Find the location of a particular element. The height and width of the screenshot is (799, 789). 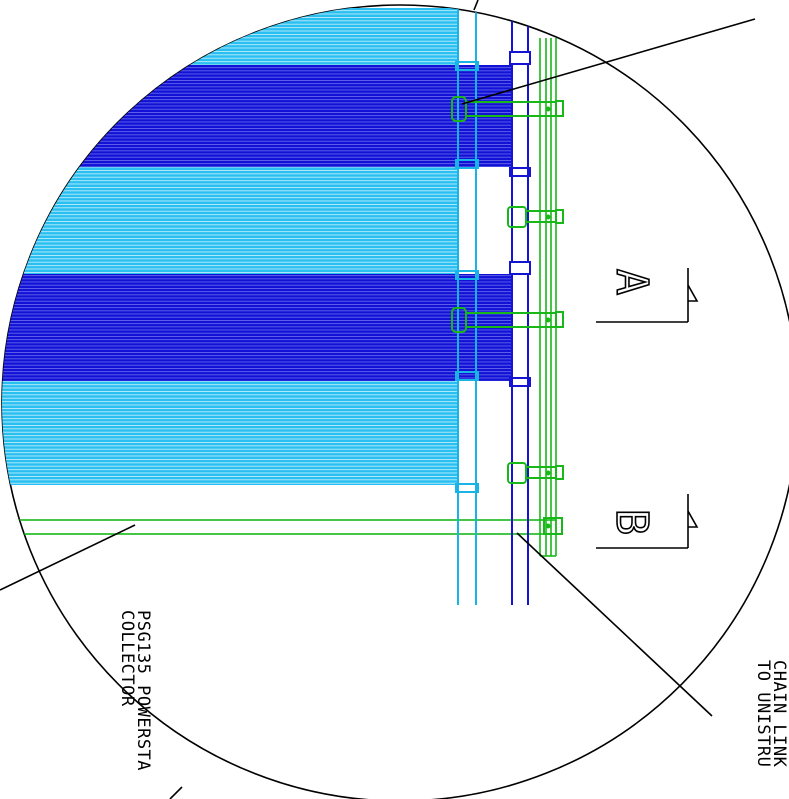

section-marker-b is located at coordinates (647, 521).